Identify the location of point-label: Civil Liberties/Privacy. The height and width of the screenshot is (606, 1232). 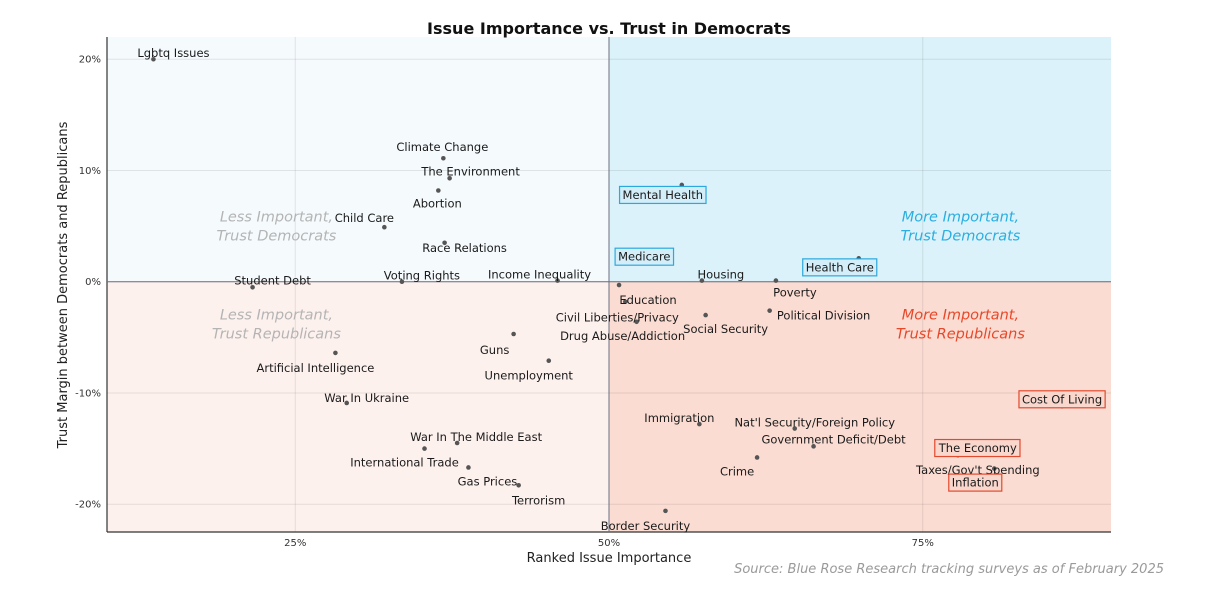
(617, 318).